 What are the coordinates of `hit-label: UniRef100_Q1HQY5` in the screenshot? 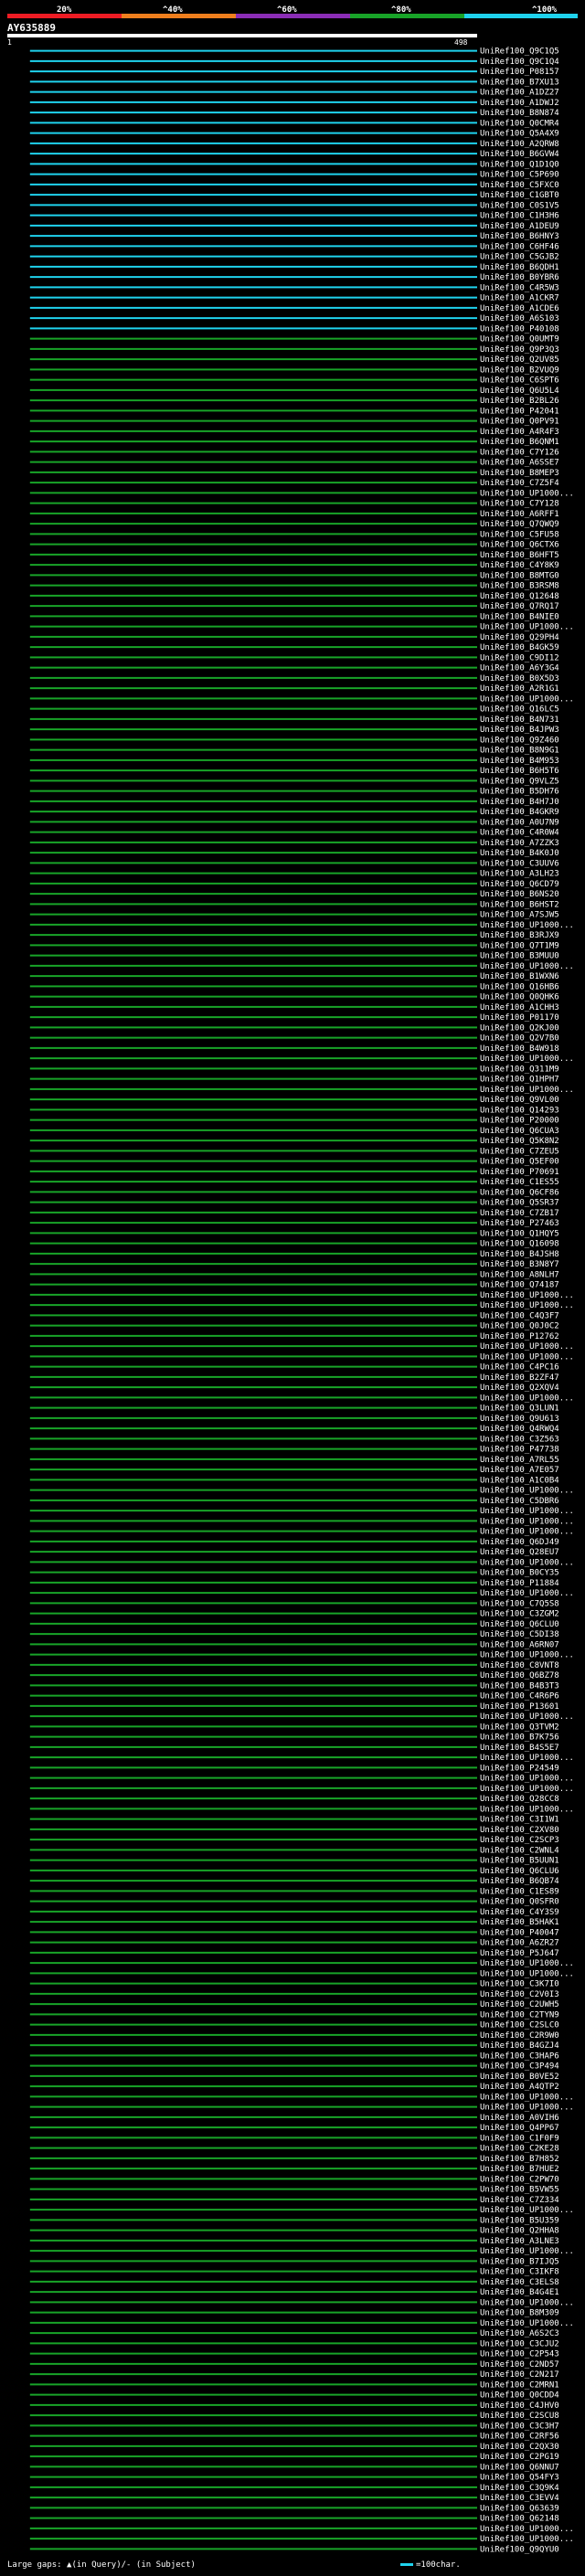 It's located at (519, 1233).